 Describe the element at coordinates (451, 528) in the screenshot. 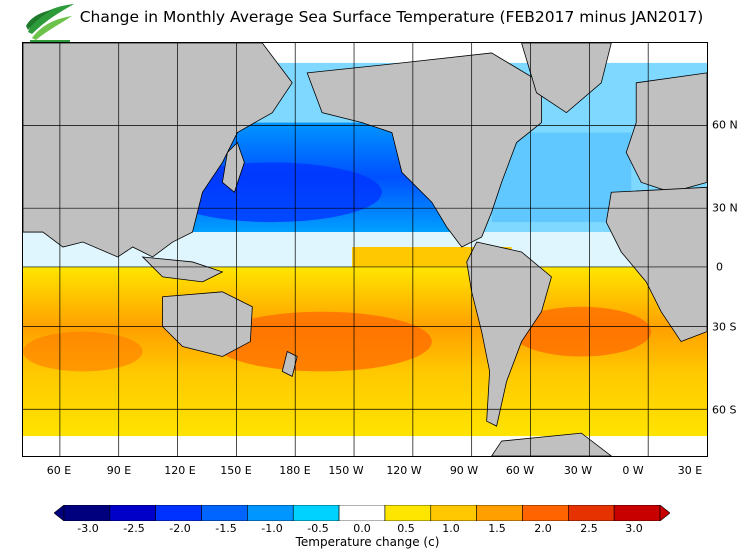

I see `colorbar-tick: 1.0` at that location.